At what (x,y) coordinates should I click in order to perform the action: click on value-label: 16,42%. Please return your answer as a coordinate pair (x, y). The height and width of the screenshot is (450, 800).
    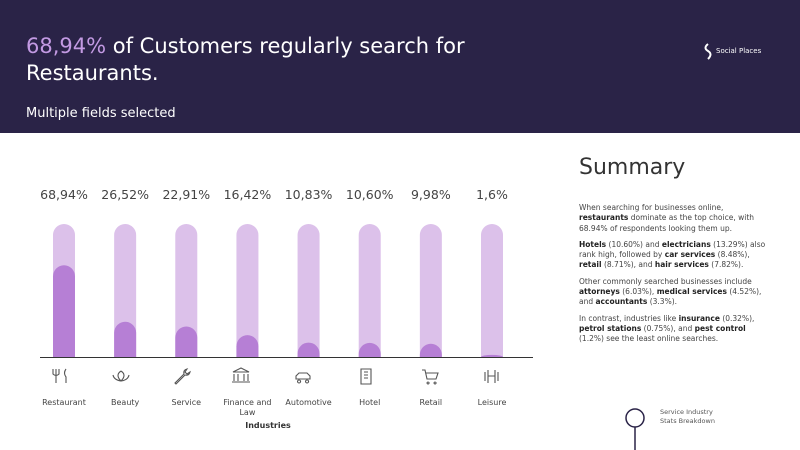
    Looking at the image, I should click on (248, 194).